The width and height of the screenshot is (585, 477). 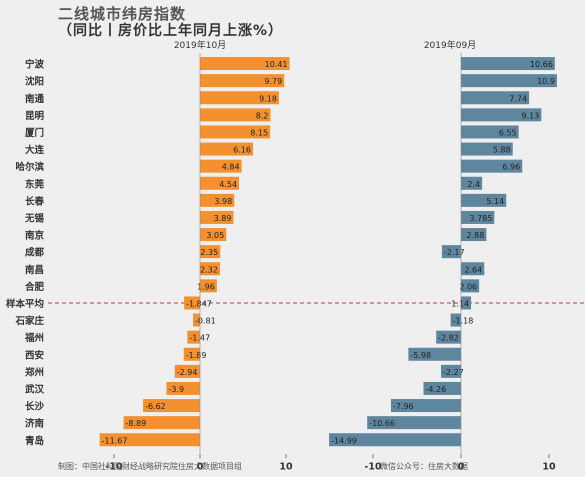 I want to click on data-label: -2.17, so click(x=454, y=252).